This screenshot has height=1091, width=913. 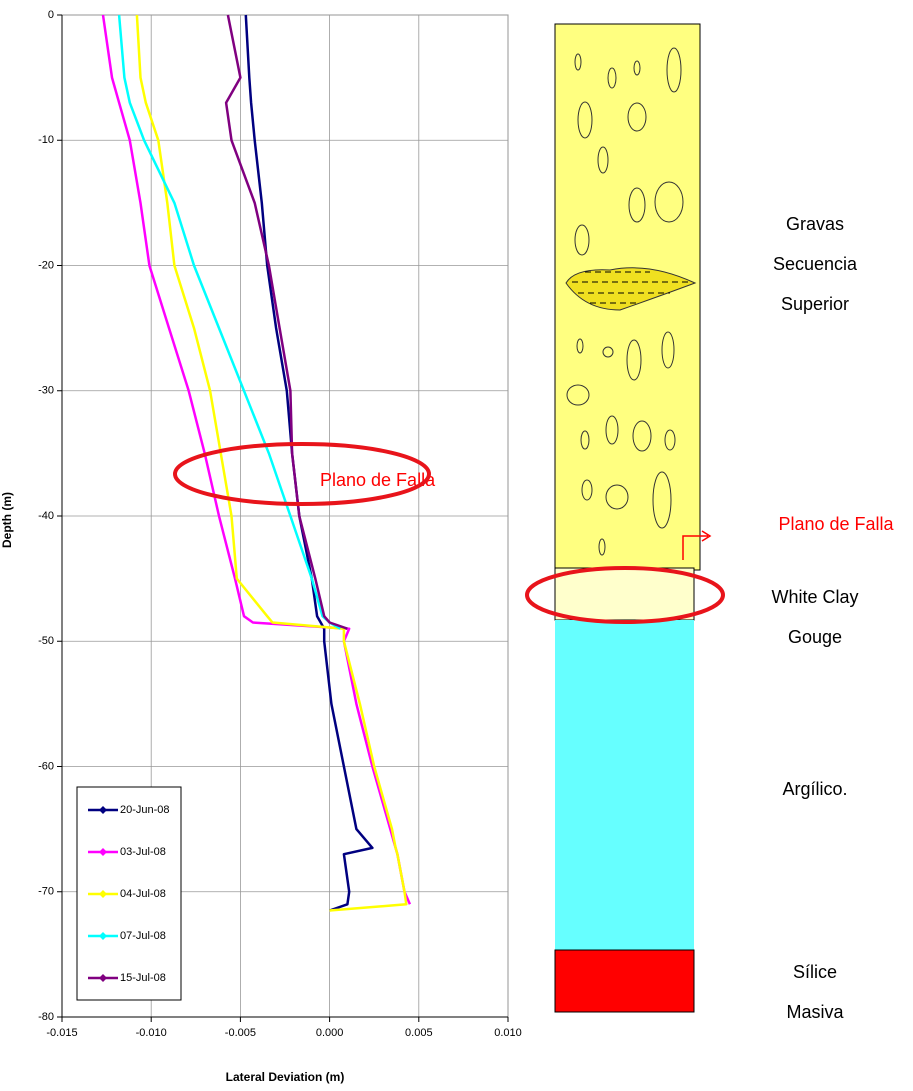 I want to click on y-tick-label: 0, so click(x=51, y=15).